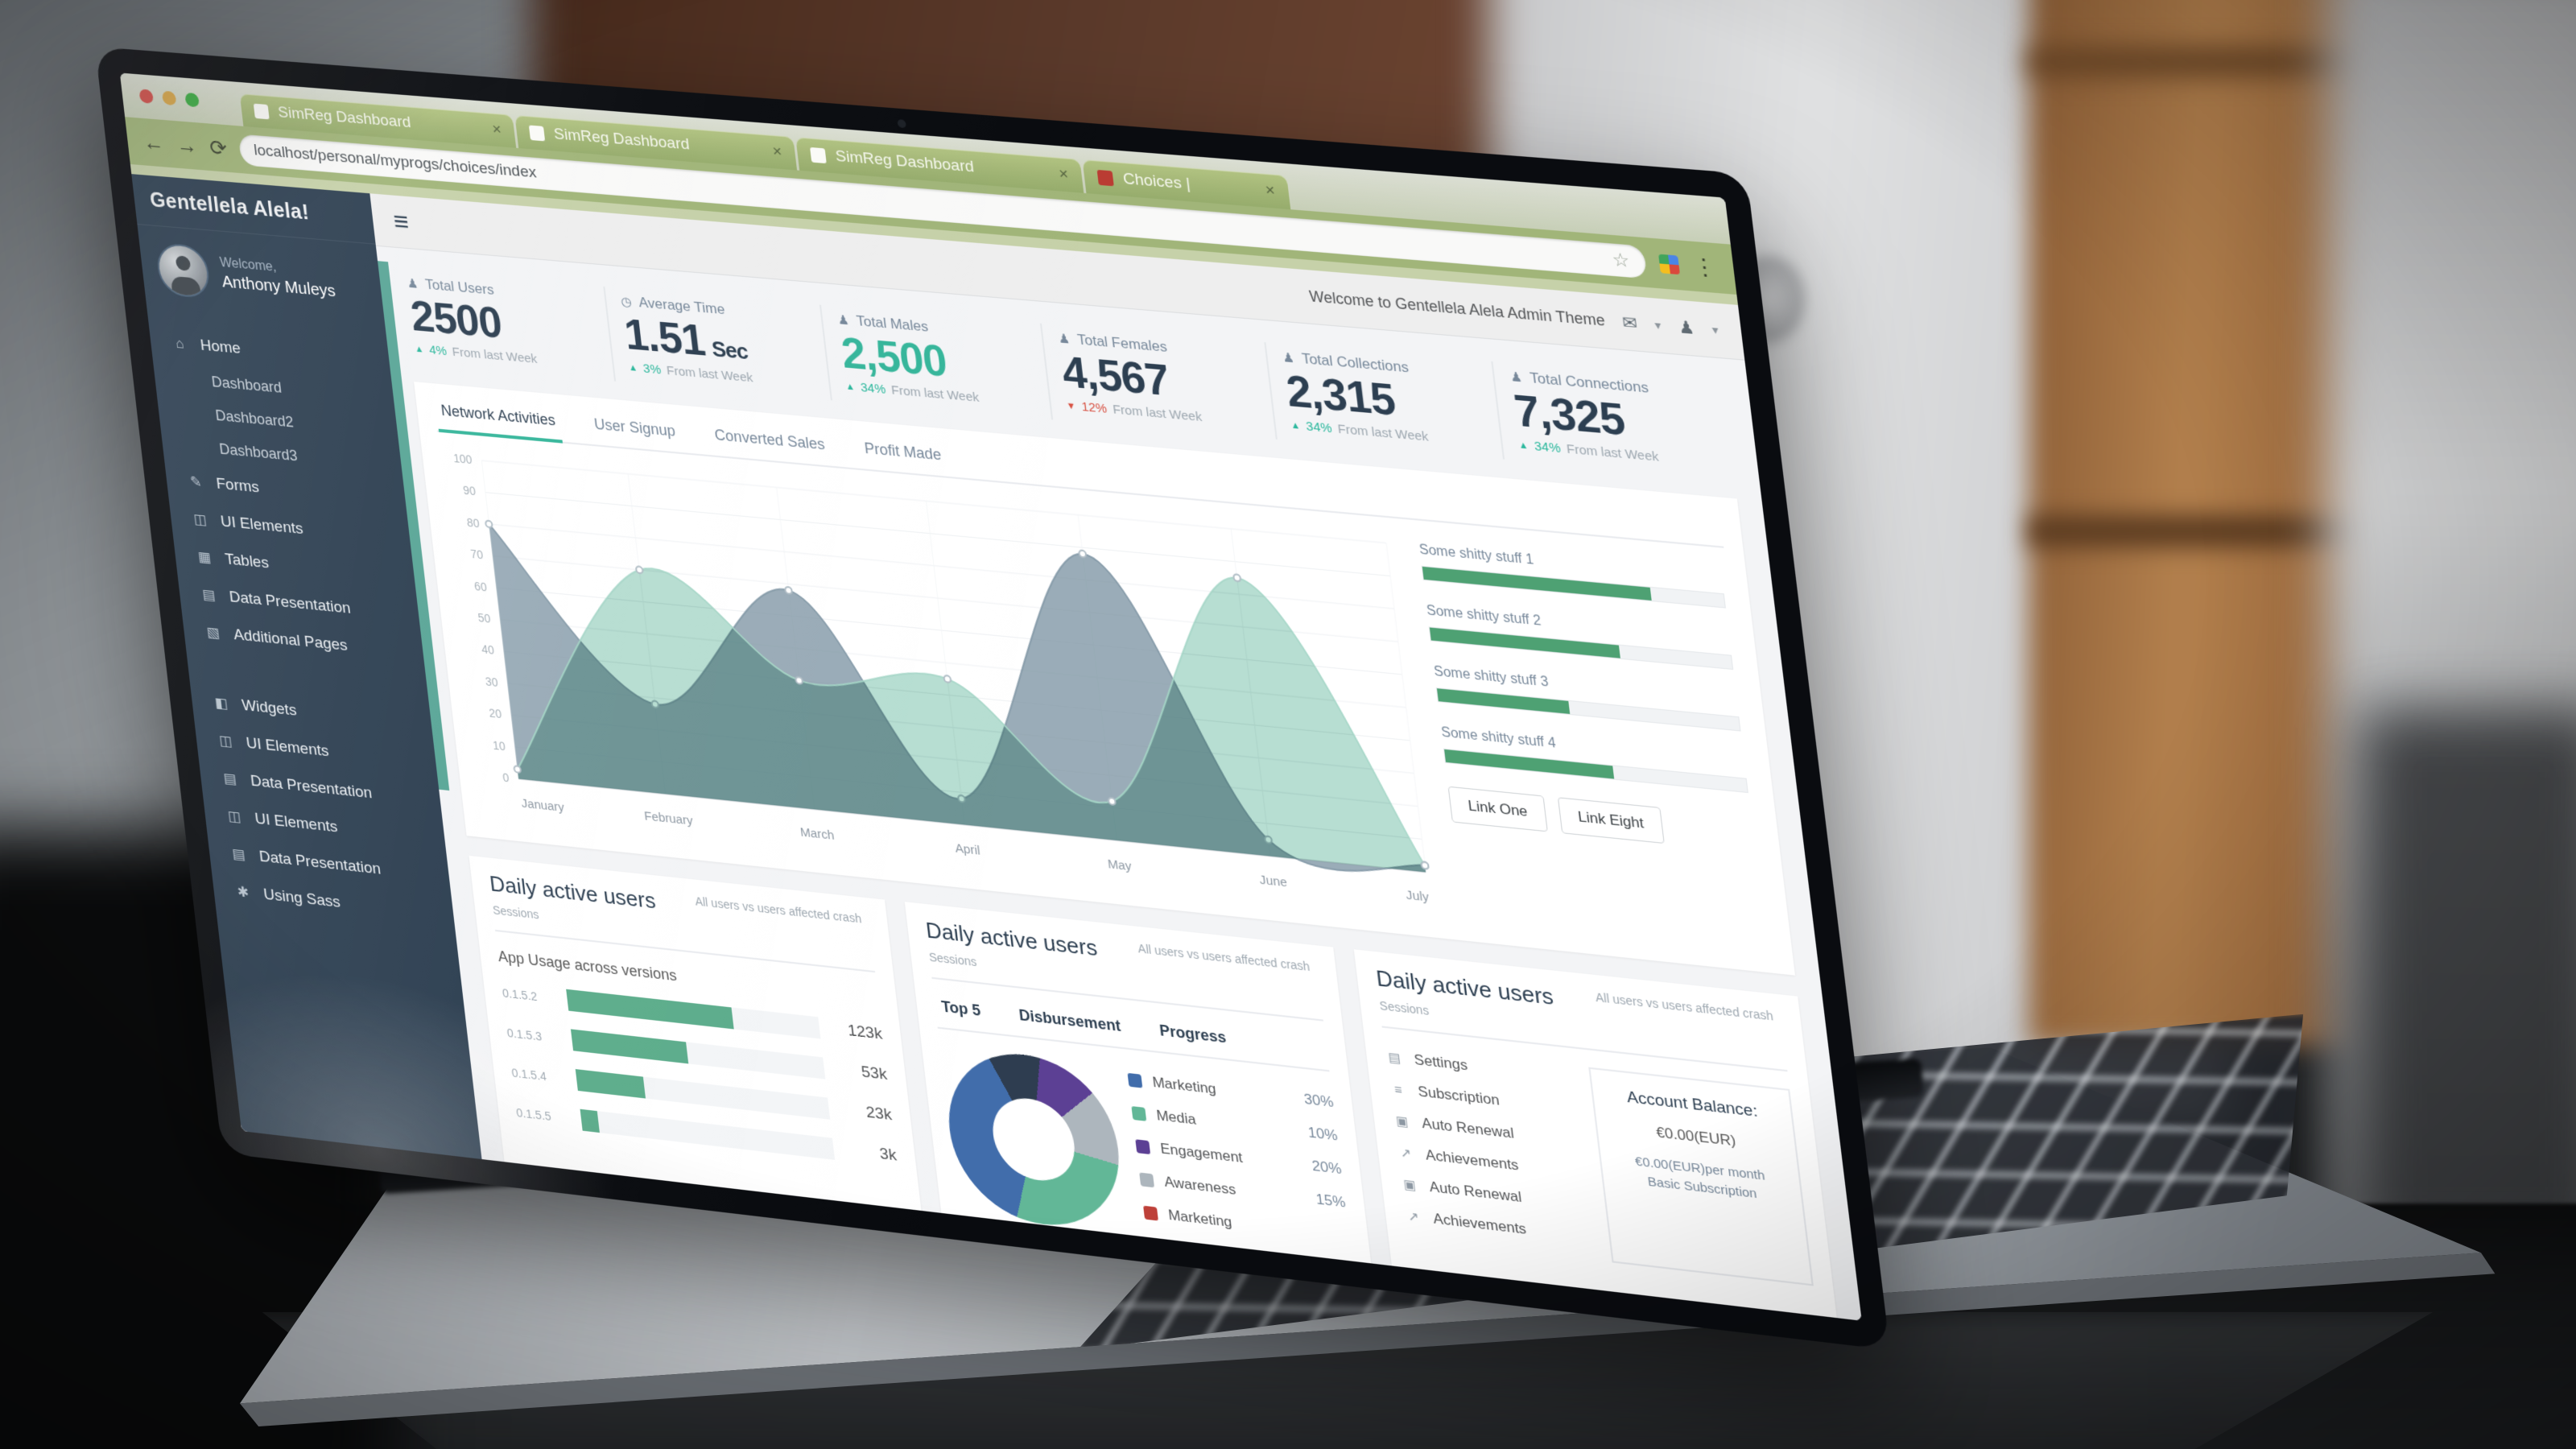 The width and height of the screenshot is (2576, 1449). What do you see at coordinates (1621, 260) in the screenshot?
I see `bookmark-star-icon: ☆` at bounding box center [1621, 260].